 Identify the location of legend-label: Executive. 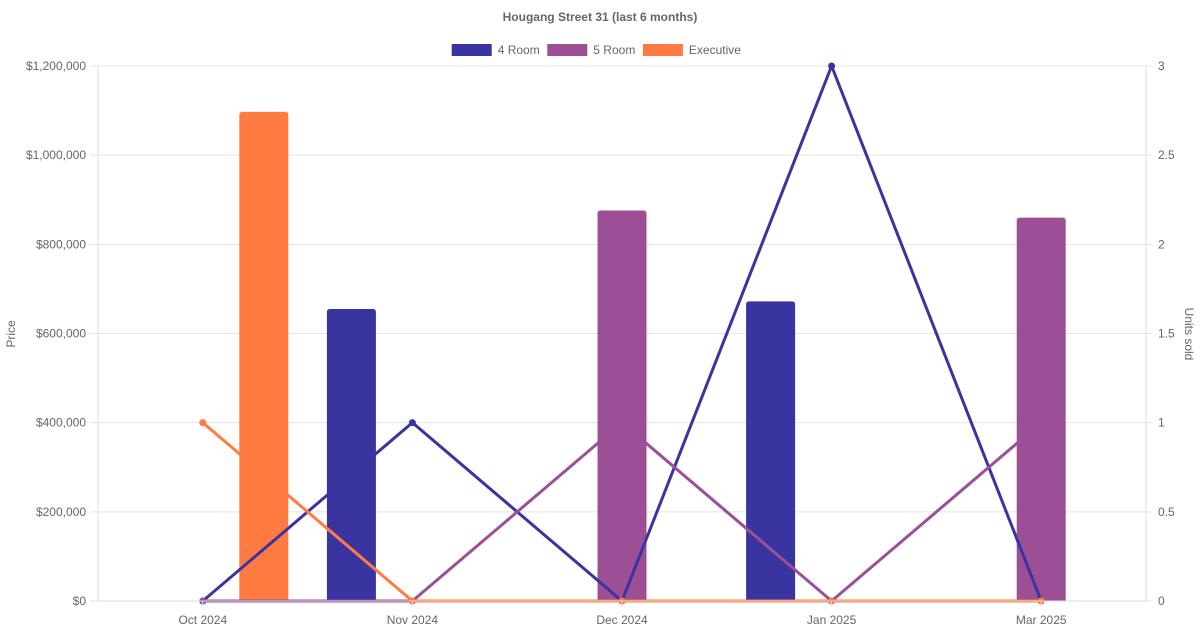
(715, 50).